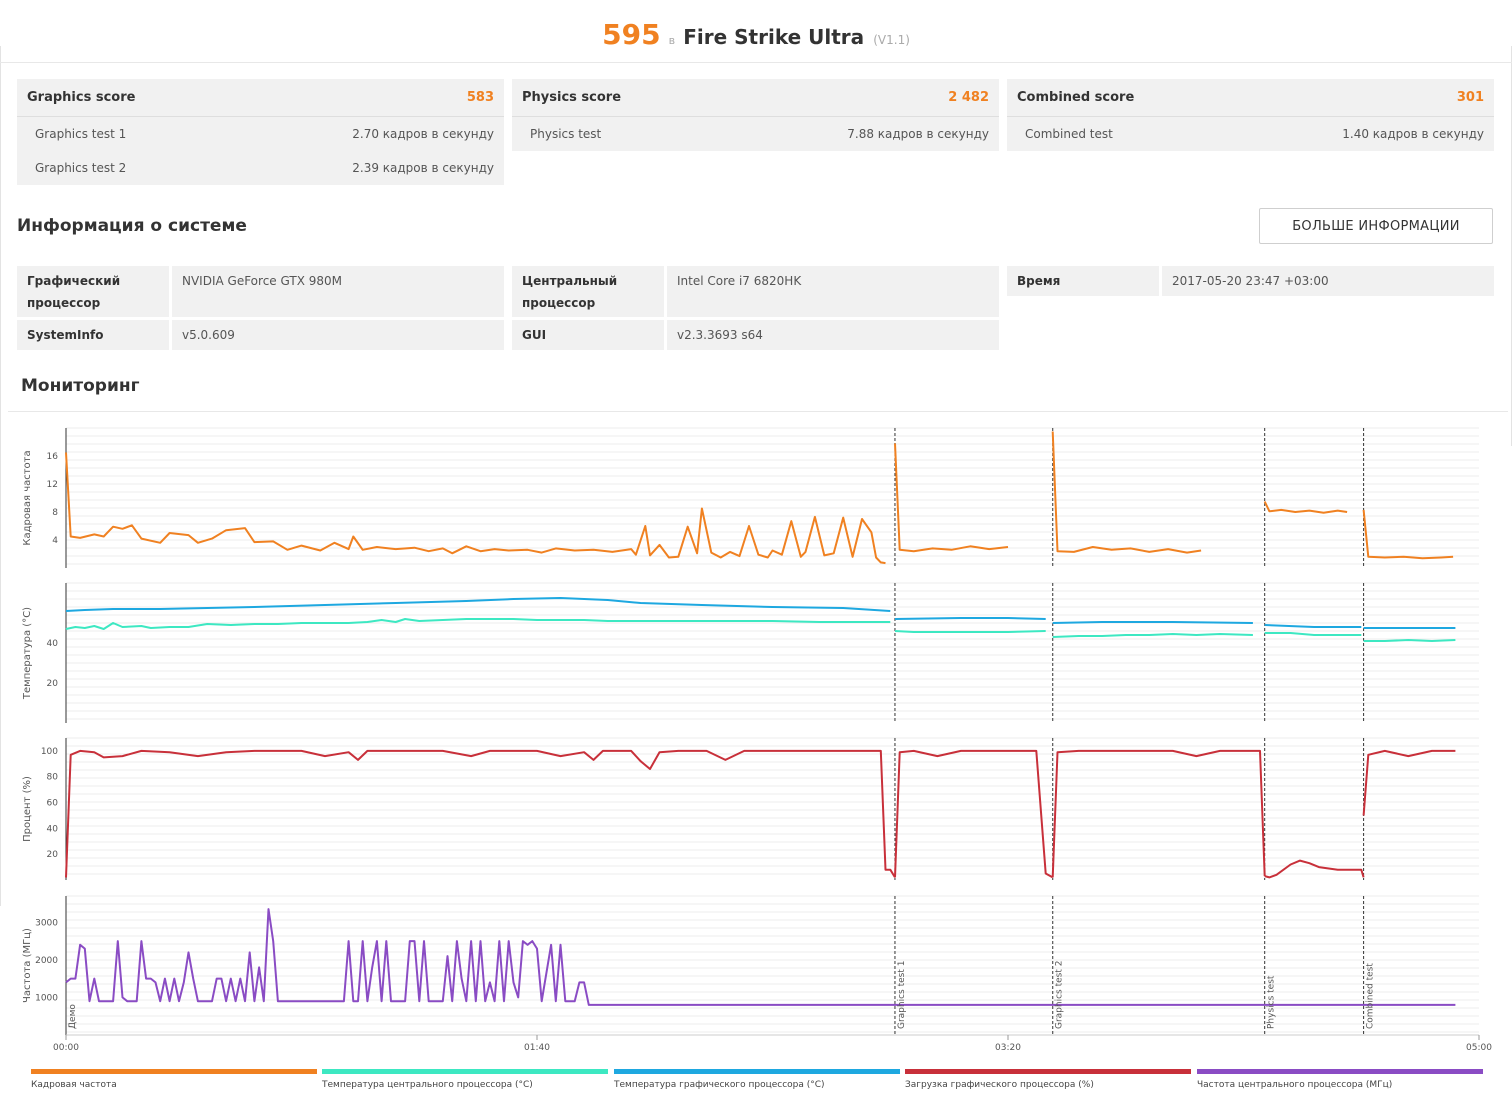 The width and height of the screenshot is (1512, 1106). I want to click on y-tick-label: 2000, so click(46, 961).